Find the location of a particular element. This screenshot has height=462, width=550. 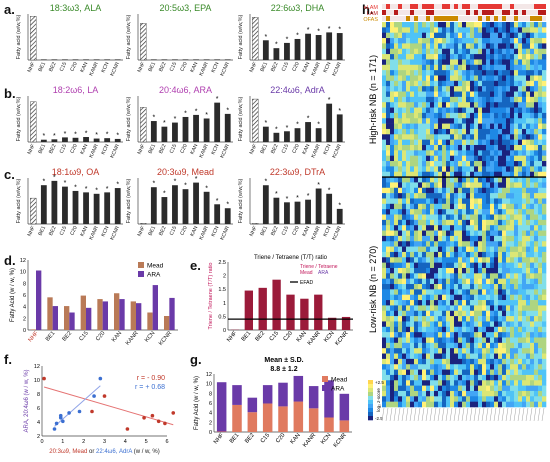

legend-label-mead: Mead is located at coordinates (155, 266).